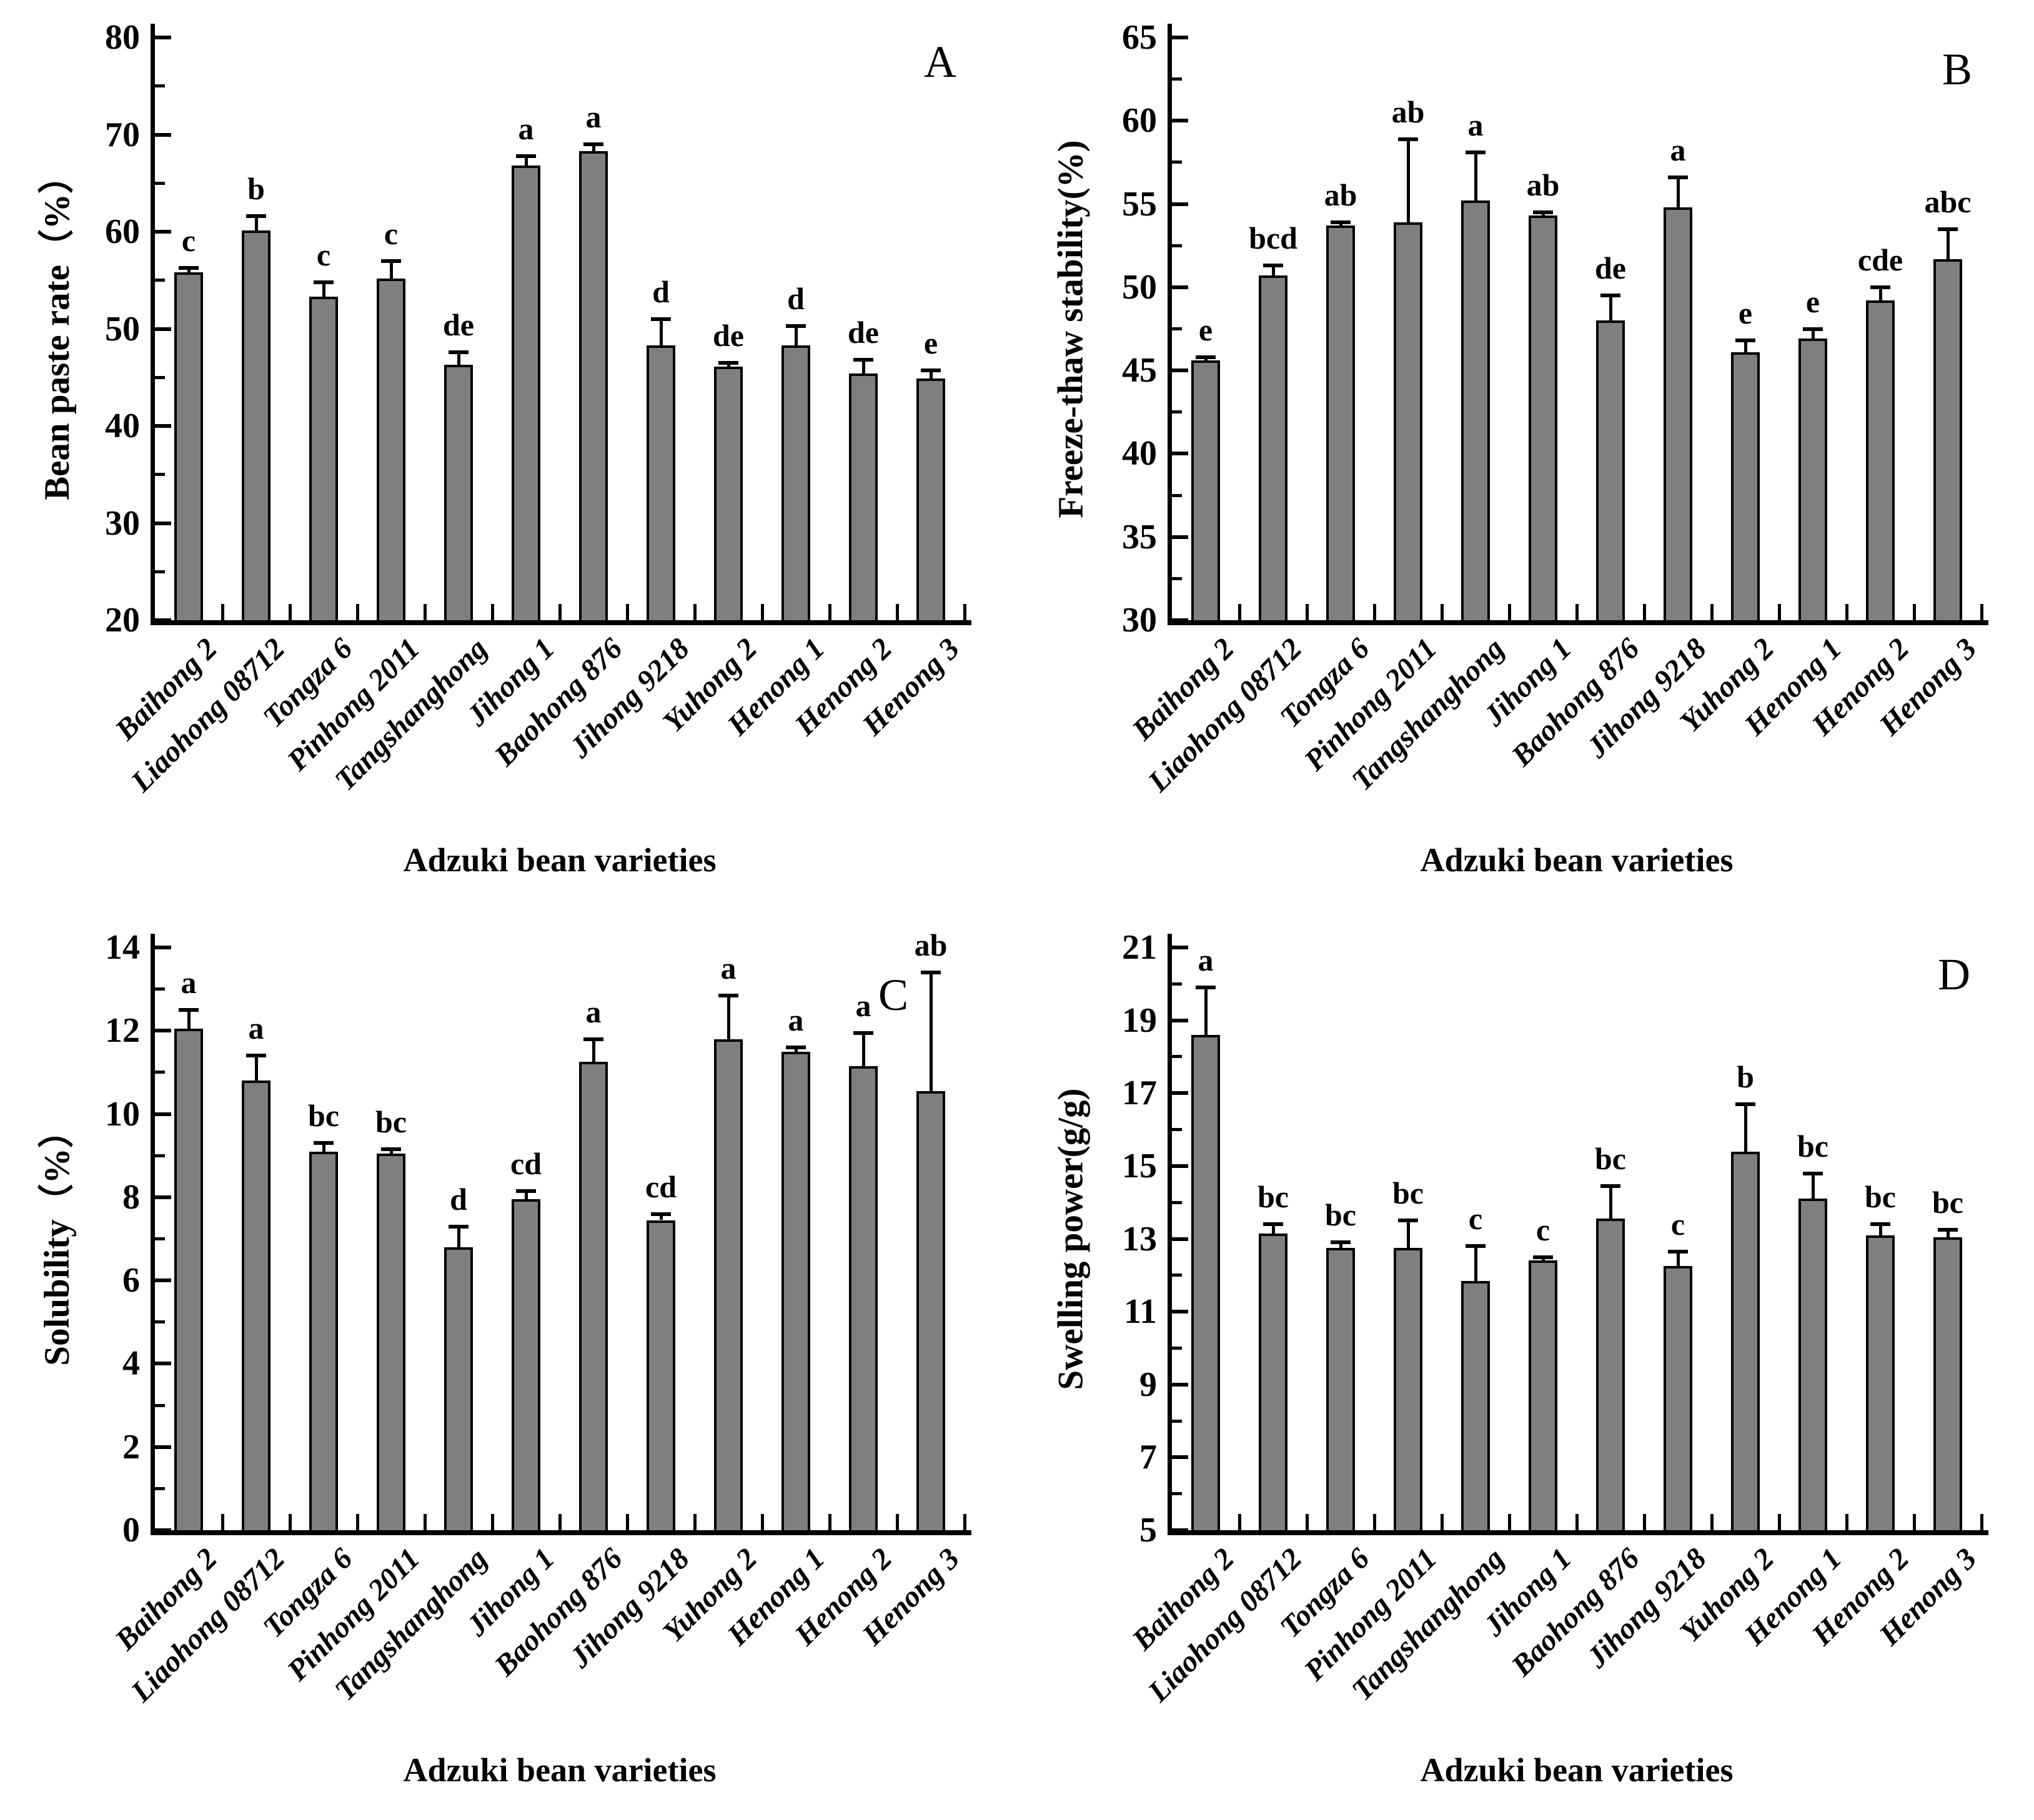 The width and height of the screenshot is (2034, 1820). Describe the element at coordinates (1610, 268) in the screenshot. I see `significance-letter: de` at that location.